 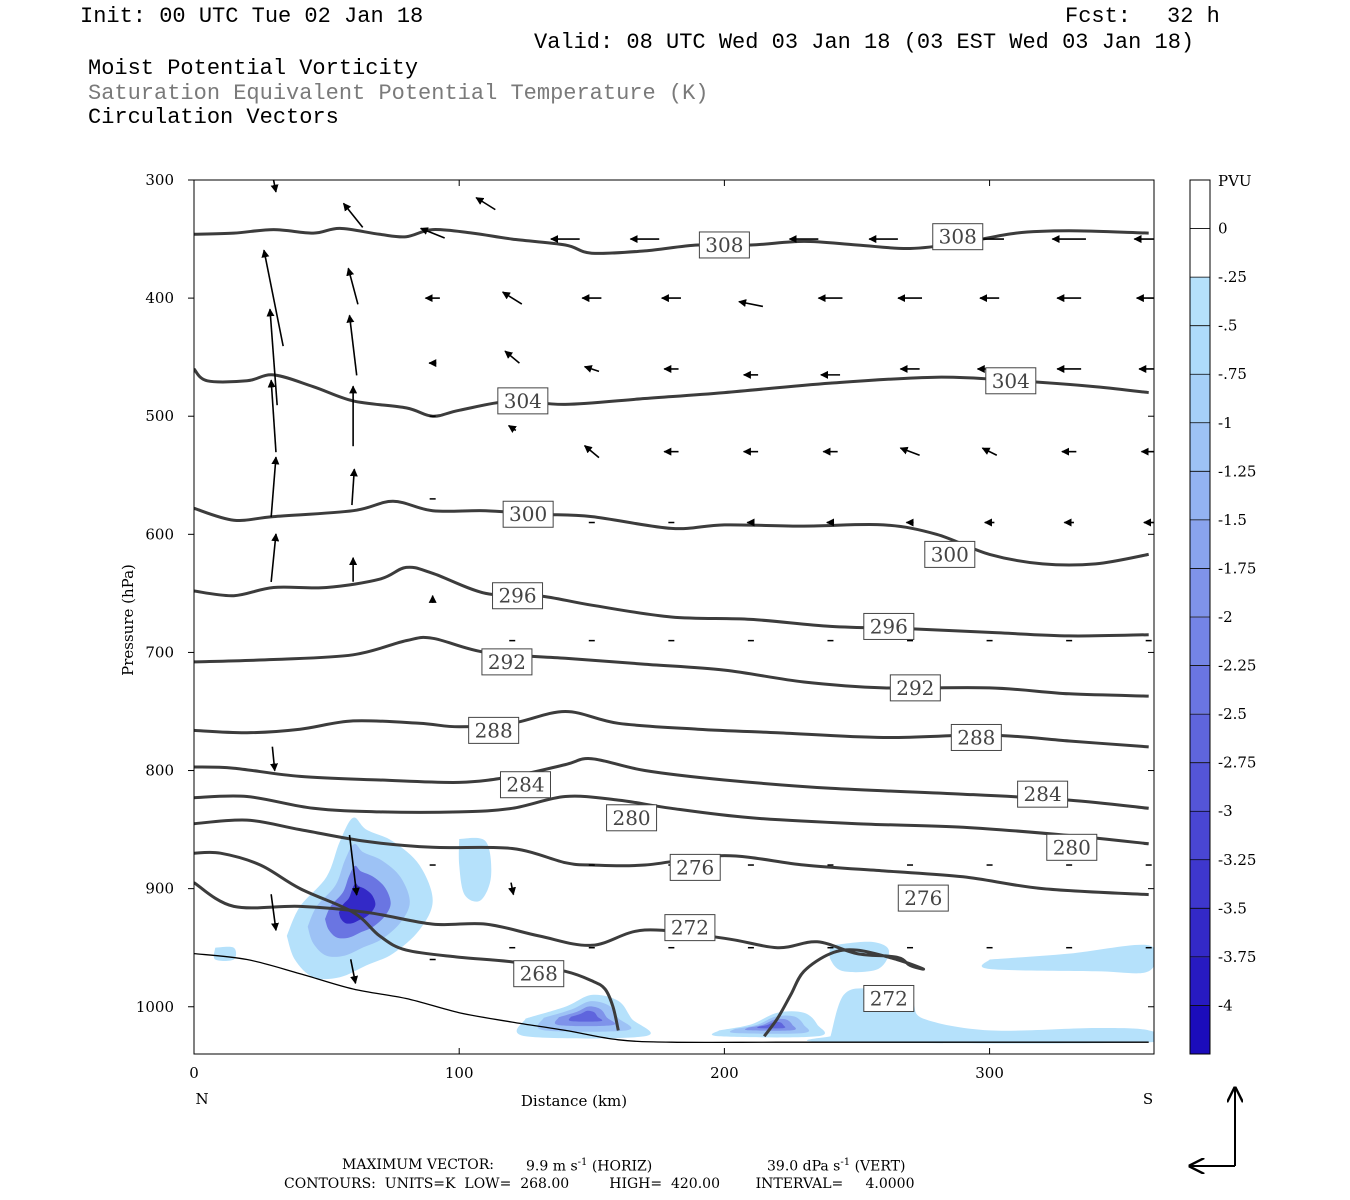 What do you see at coordinates (252, 16) in the screenshot?
I see `init-time: Init: 00 UTC Tue 02 Jan 18` at bounding box center [252, 16].